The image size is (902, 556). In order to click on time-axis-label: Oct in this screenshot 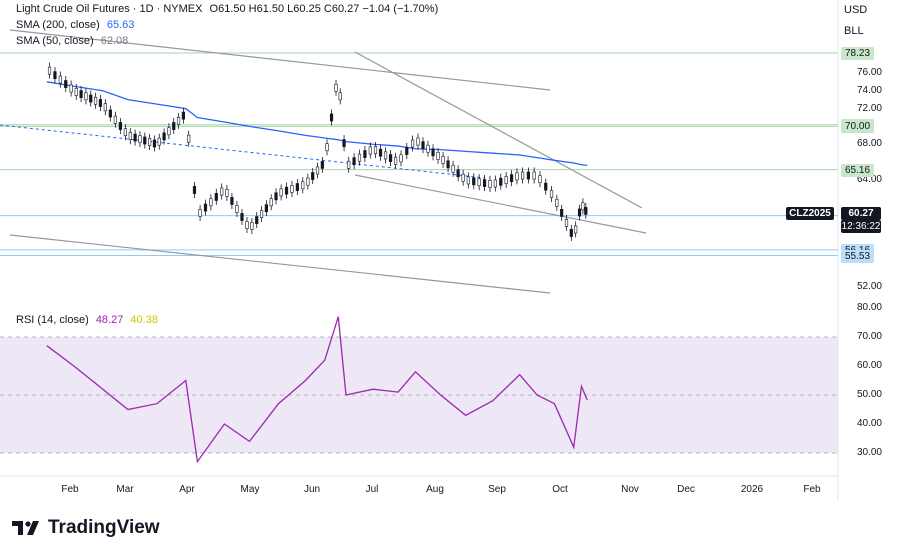, I will do `click(560, 489)`.